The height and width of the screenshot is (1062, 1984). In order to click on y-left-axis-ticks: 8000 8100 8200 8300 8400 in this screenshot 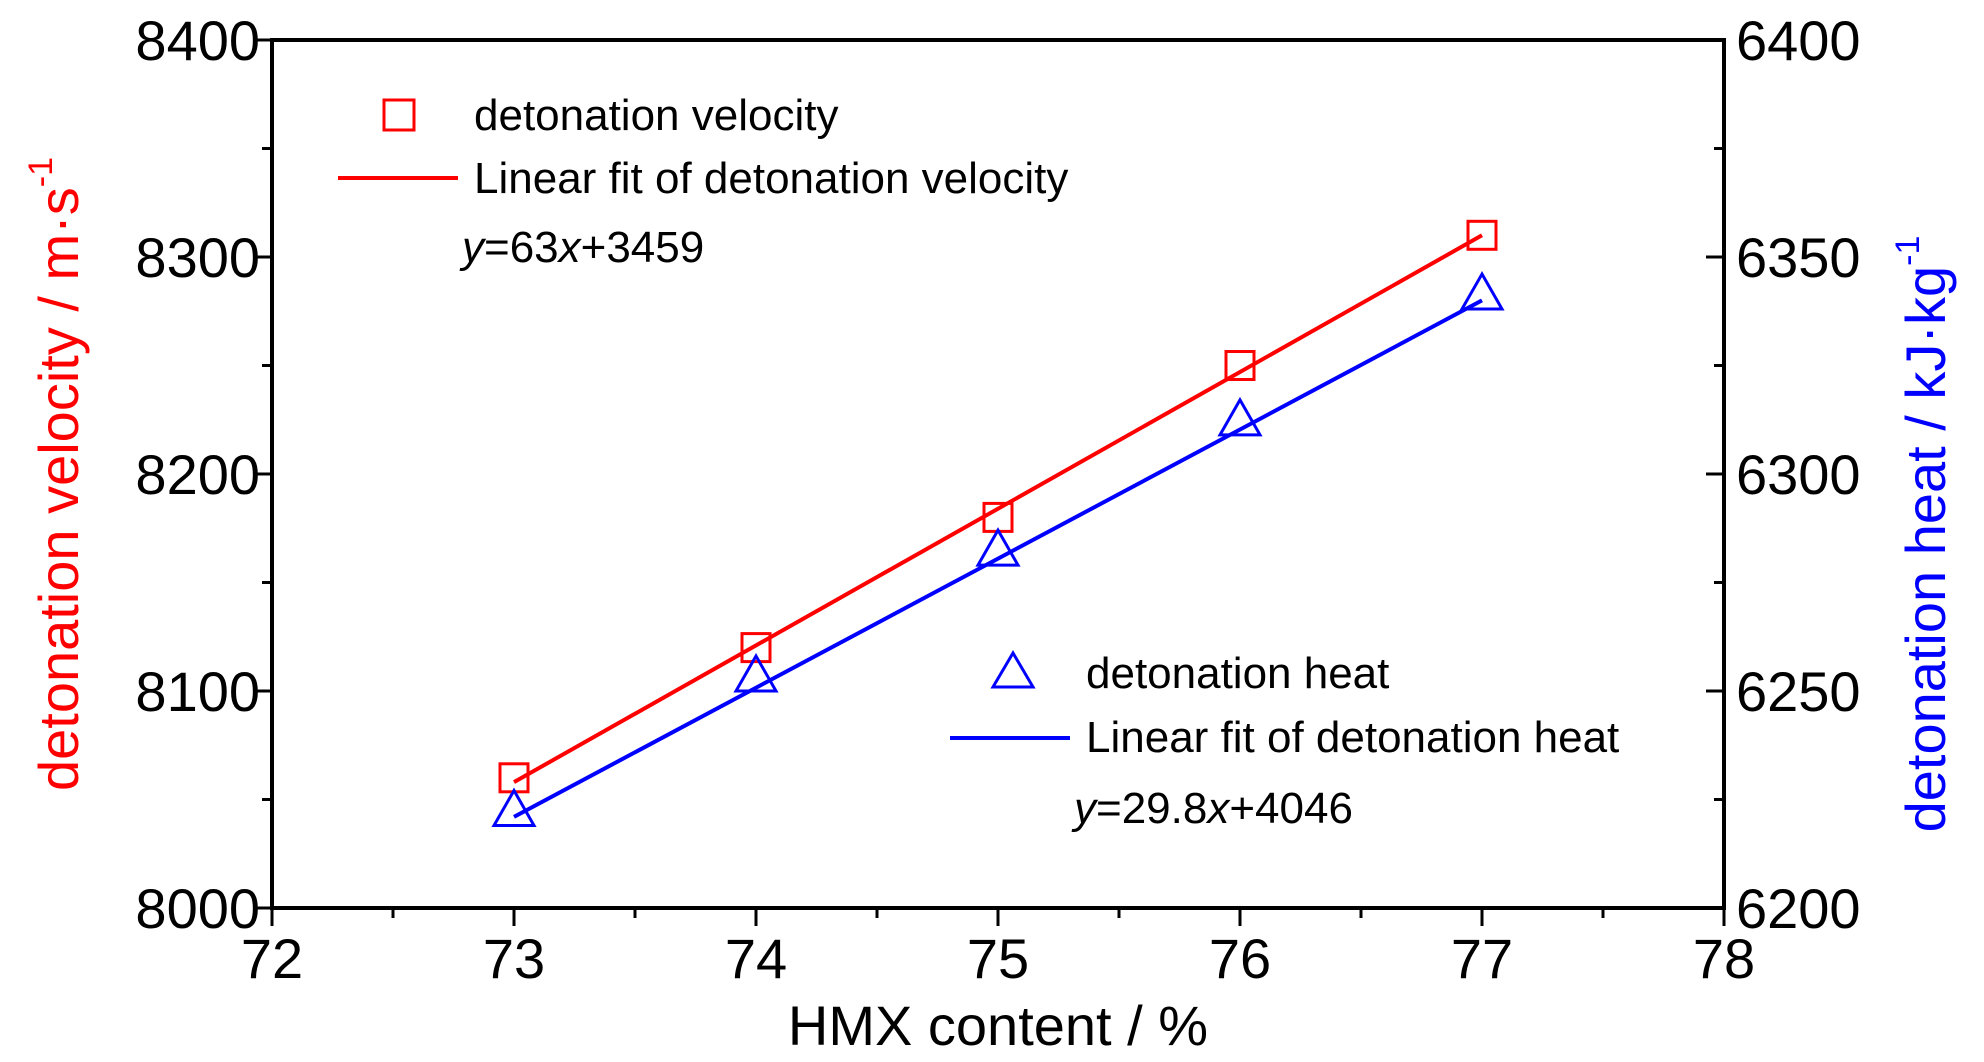, I will do `click(203, 474)`.